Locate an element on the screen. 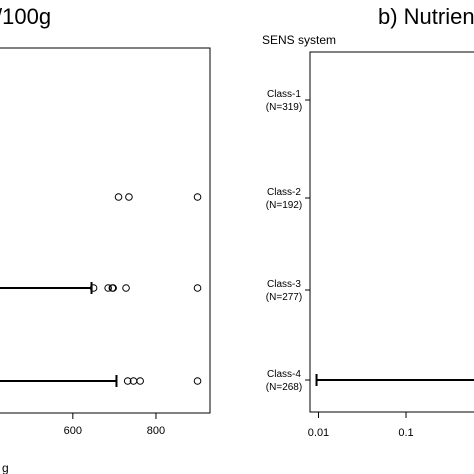 The image size is (474, 474). panel-b-title: b) Nutrien is located at coordinates (426, 16).